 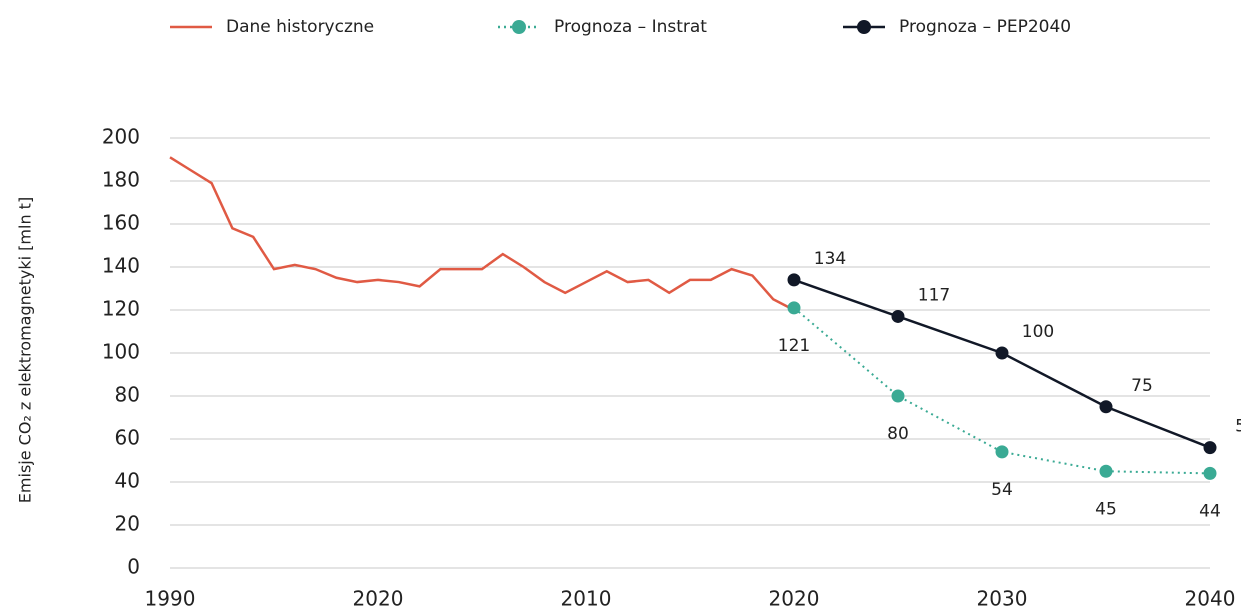 I want to click on y-tick-label: 100, so click(x=121, y=352).